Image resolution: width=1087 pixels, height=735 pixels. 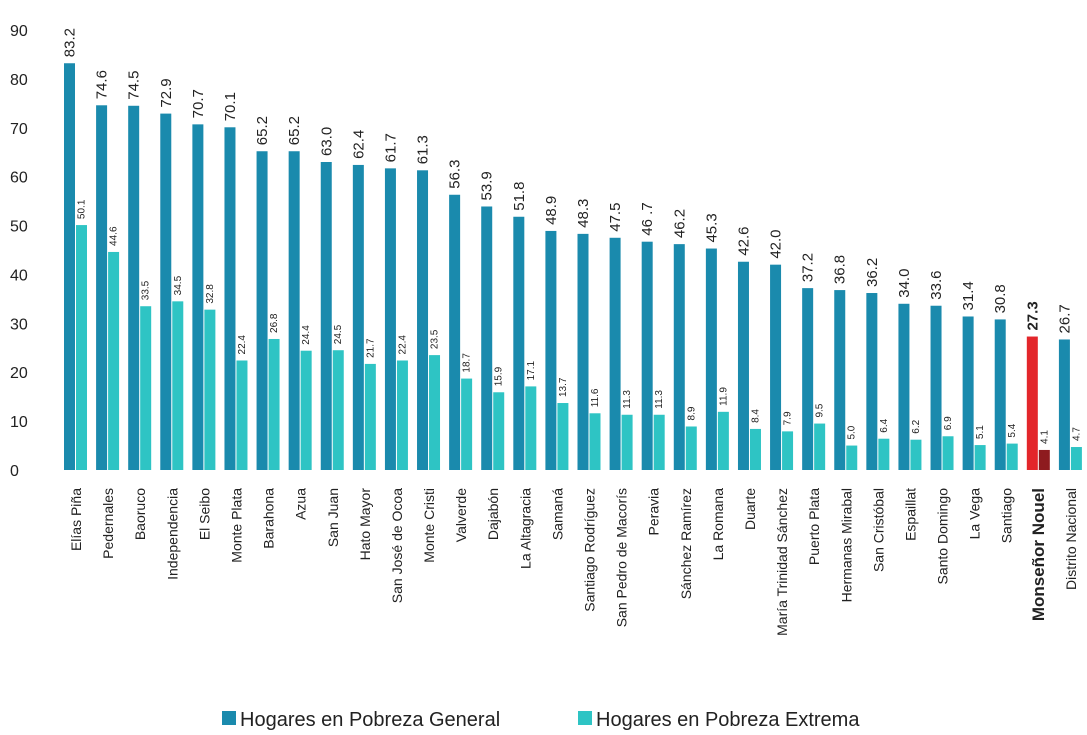 What do you see at coordinates (525, 528) in the screenshot?
I see `x-tick-label: La Altagracia` at bounding box center [525, 528].